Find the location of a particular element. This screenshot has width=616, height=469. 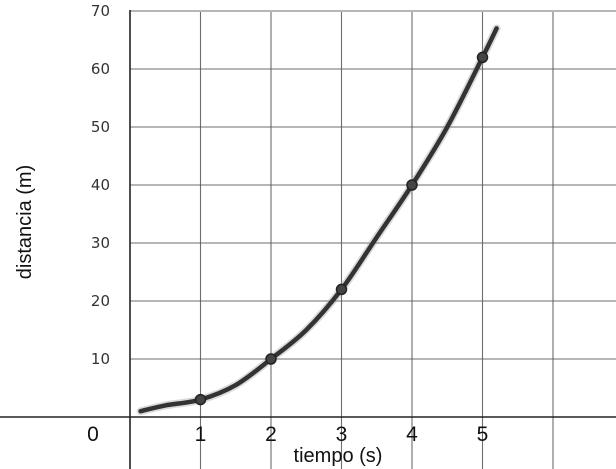

x-tick-label: 4 is located at coordinates (412, 434).